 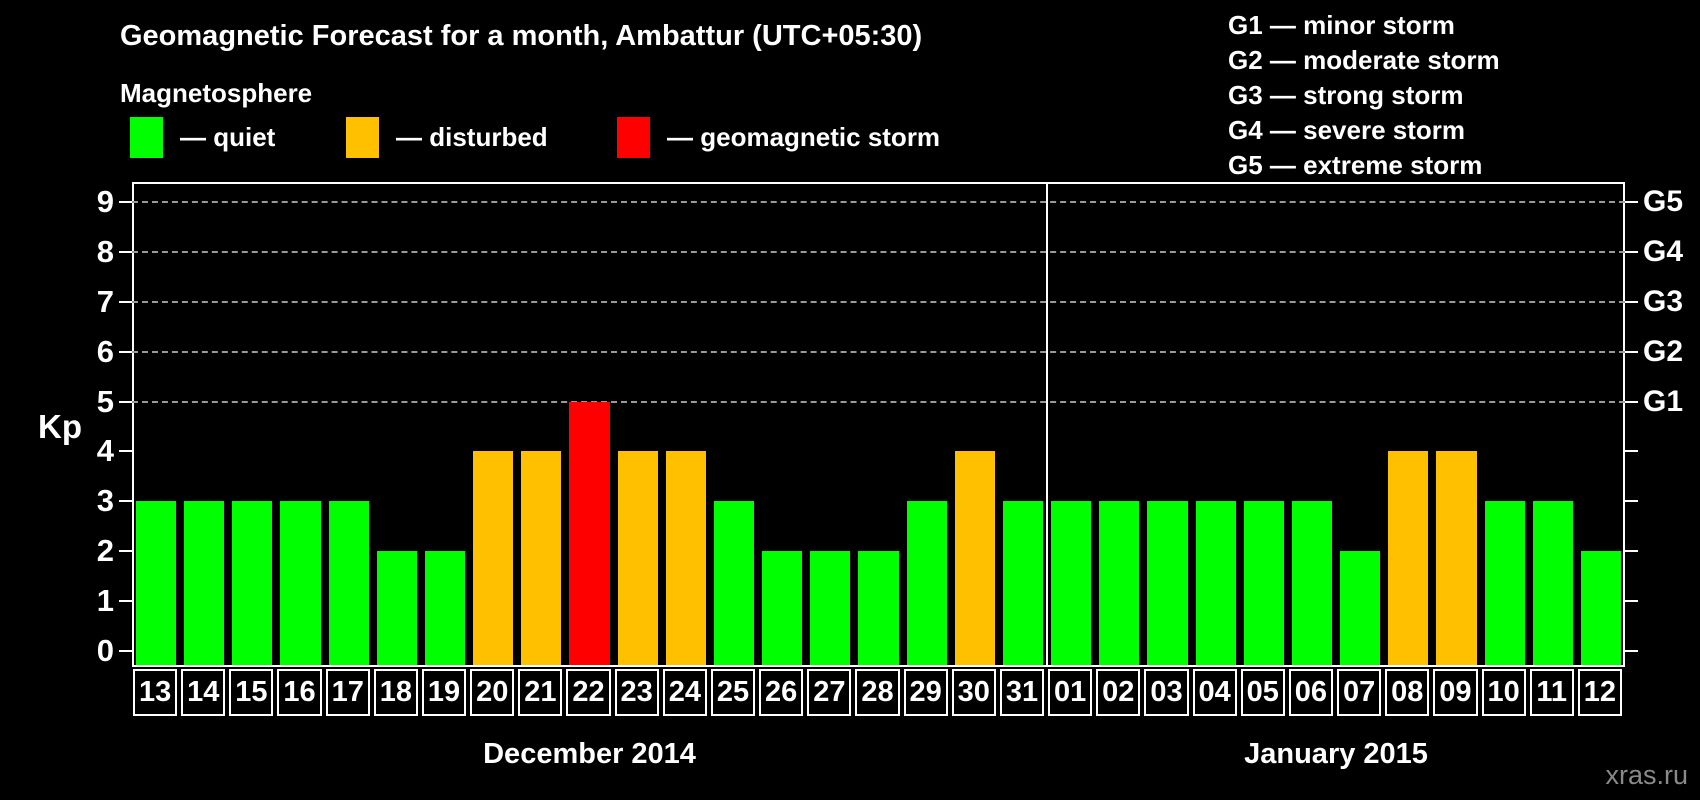 What do you see at coordinates (878, 351) in the screenshot?
I see `gridline-kp6` at bounding box center [878, 351].